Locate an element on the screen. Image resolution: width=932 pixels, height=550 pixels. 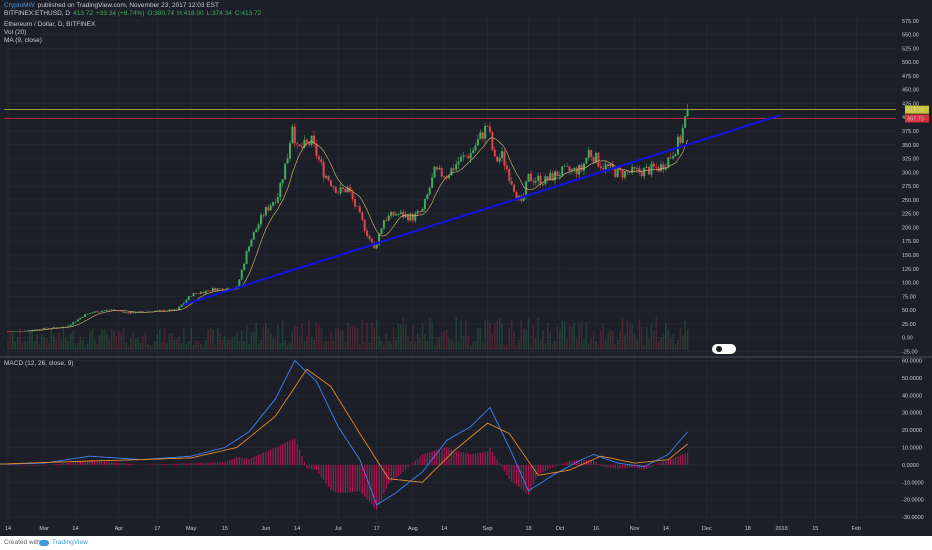
vol-legend: Vol (20) is located at coordinates (15, 32).